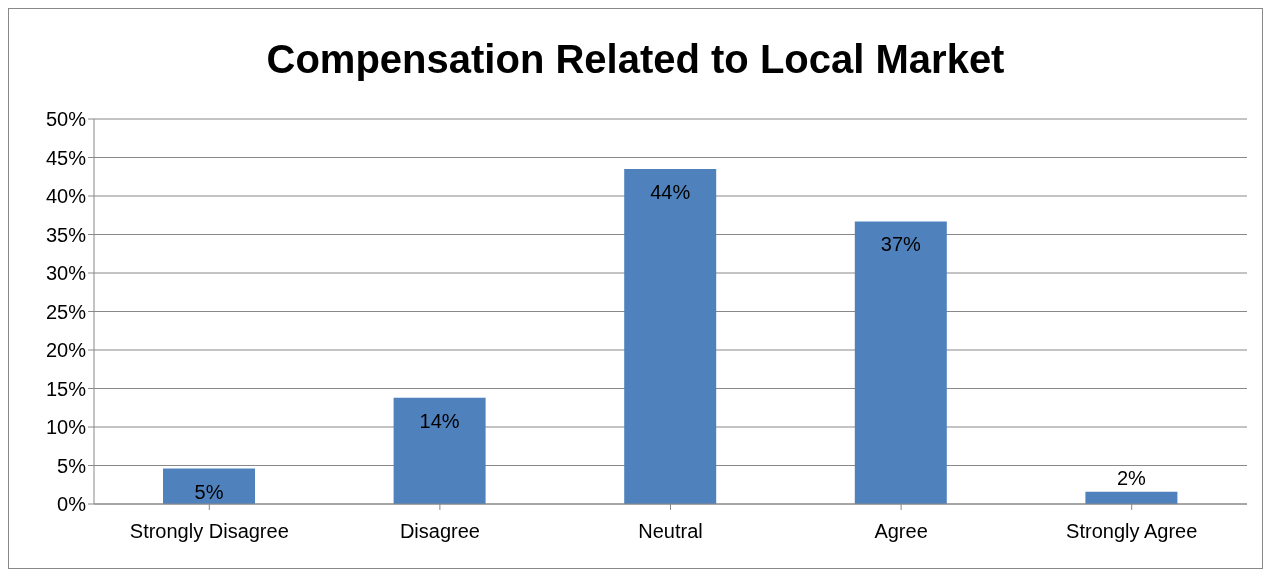 This screenshot has height=577, width=1271. Describe the element at coordinates (209, 531) in the screenshot. I see `x-tick-label: Strongly Disagree` at that location.